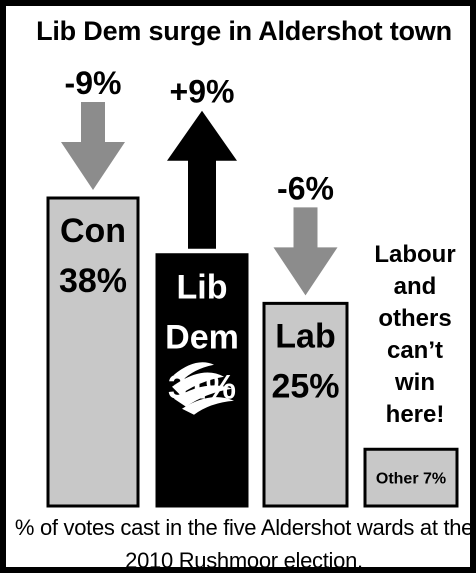  Describe the element at coordinates (202, 92) in the screenshot. I see `change-label: +9%` at that location.